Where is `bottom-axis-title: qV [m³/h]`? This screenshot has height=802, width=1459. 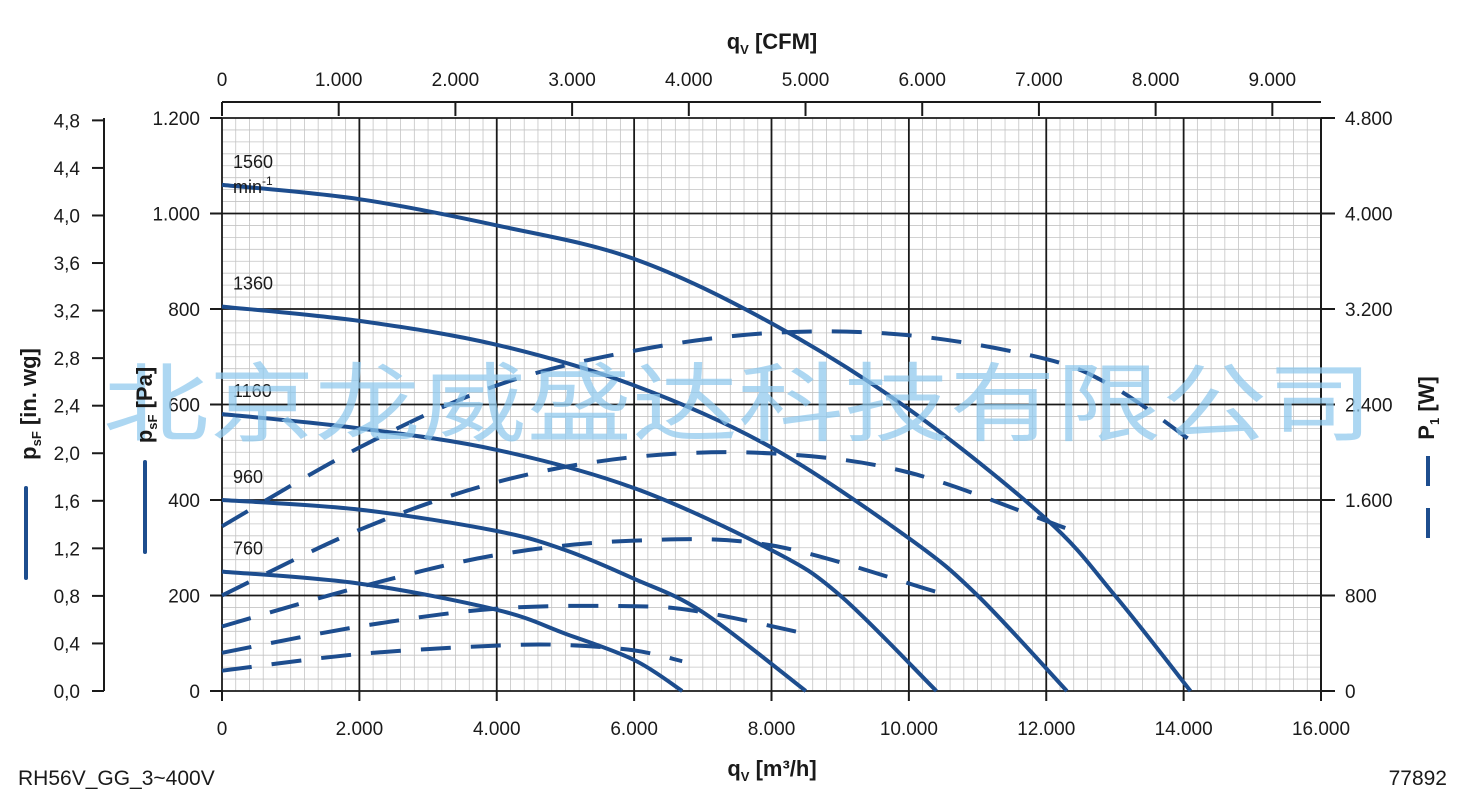 bottom-axis-title: qV [m³/h] is located at coordinates (771, 770).